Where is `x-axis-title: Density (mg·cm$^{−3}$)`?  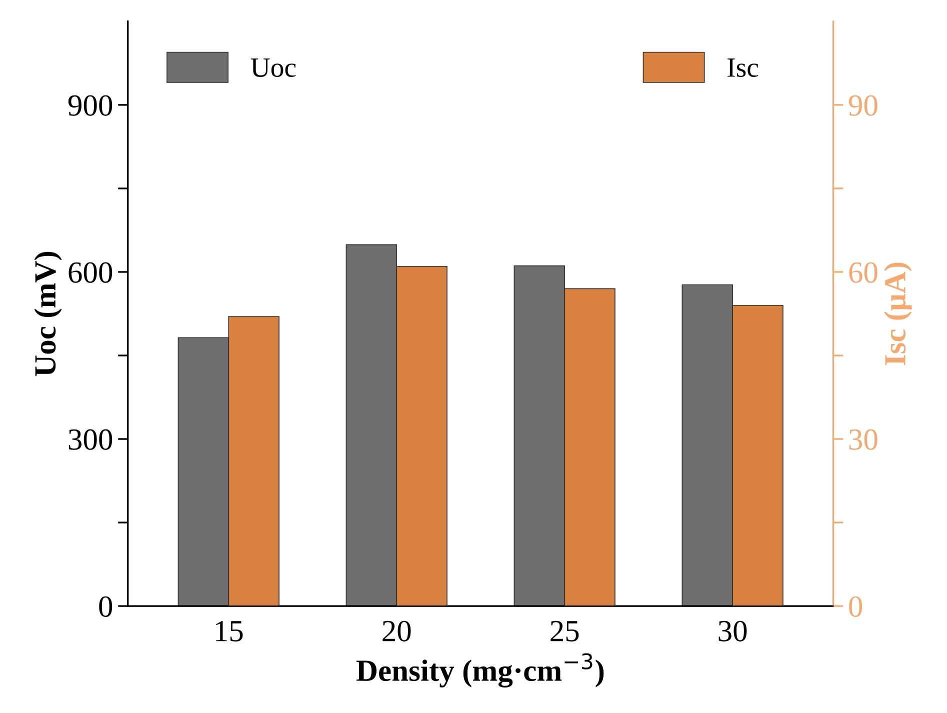
x-axis-title: Density (mg·cm$^{−3}$) is located at coordinates (480, 670).